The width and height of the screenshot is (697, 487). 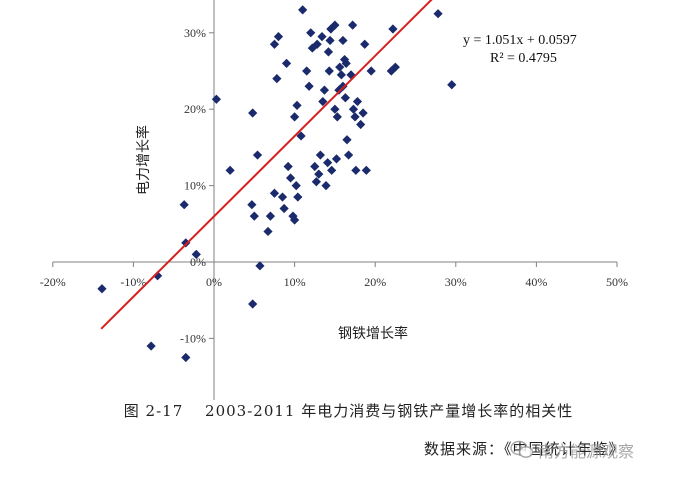 What do you see at coordinates (586, 451) in the screenshot?
I see `watermark-text: 南方能源观察` at bounding box center [586, 451].